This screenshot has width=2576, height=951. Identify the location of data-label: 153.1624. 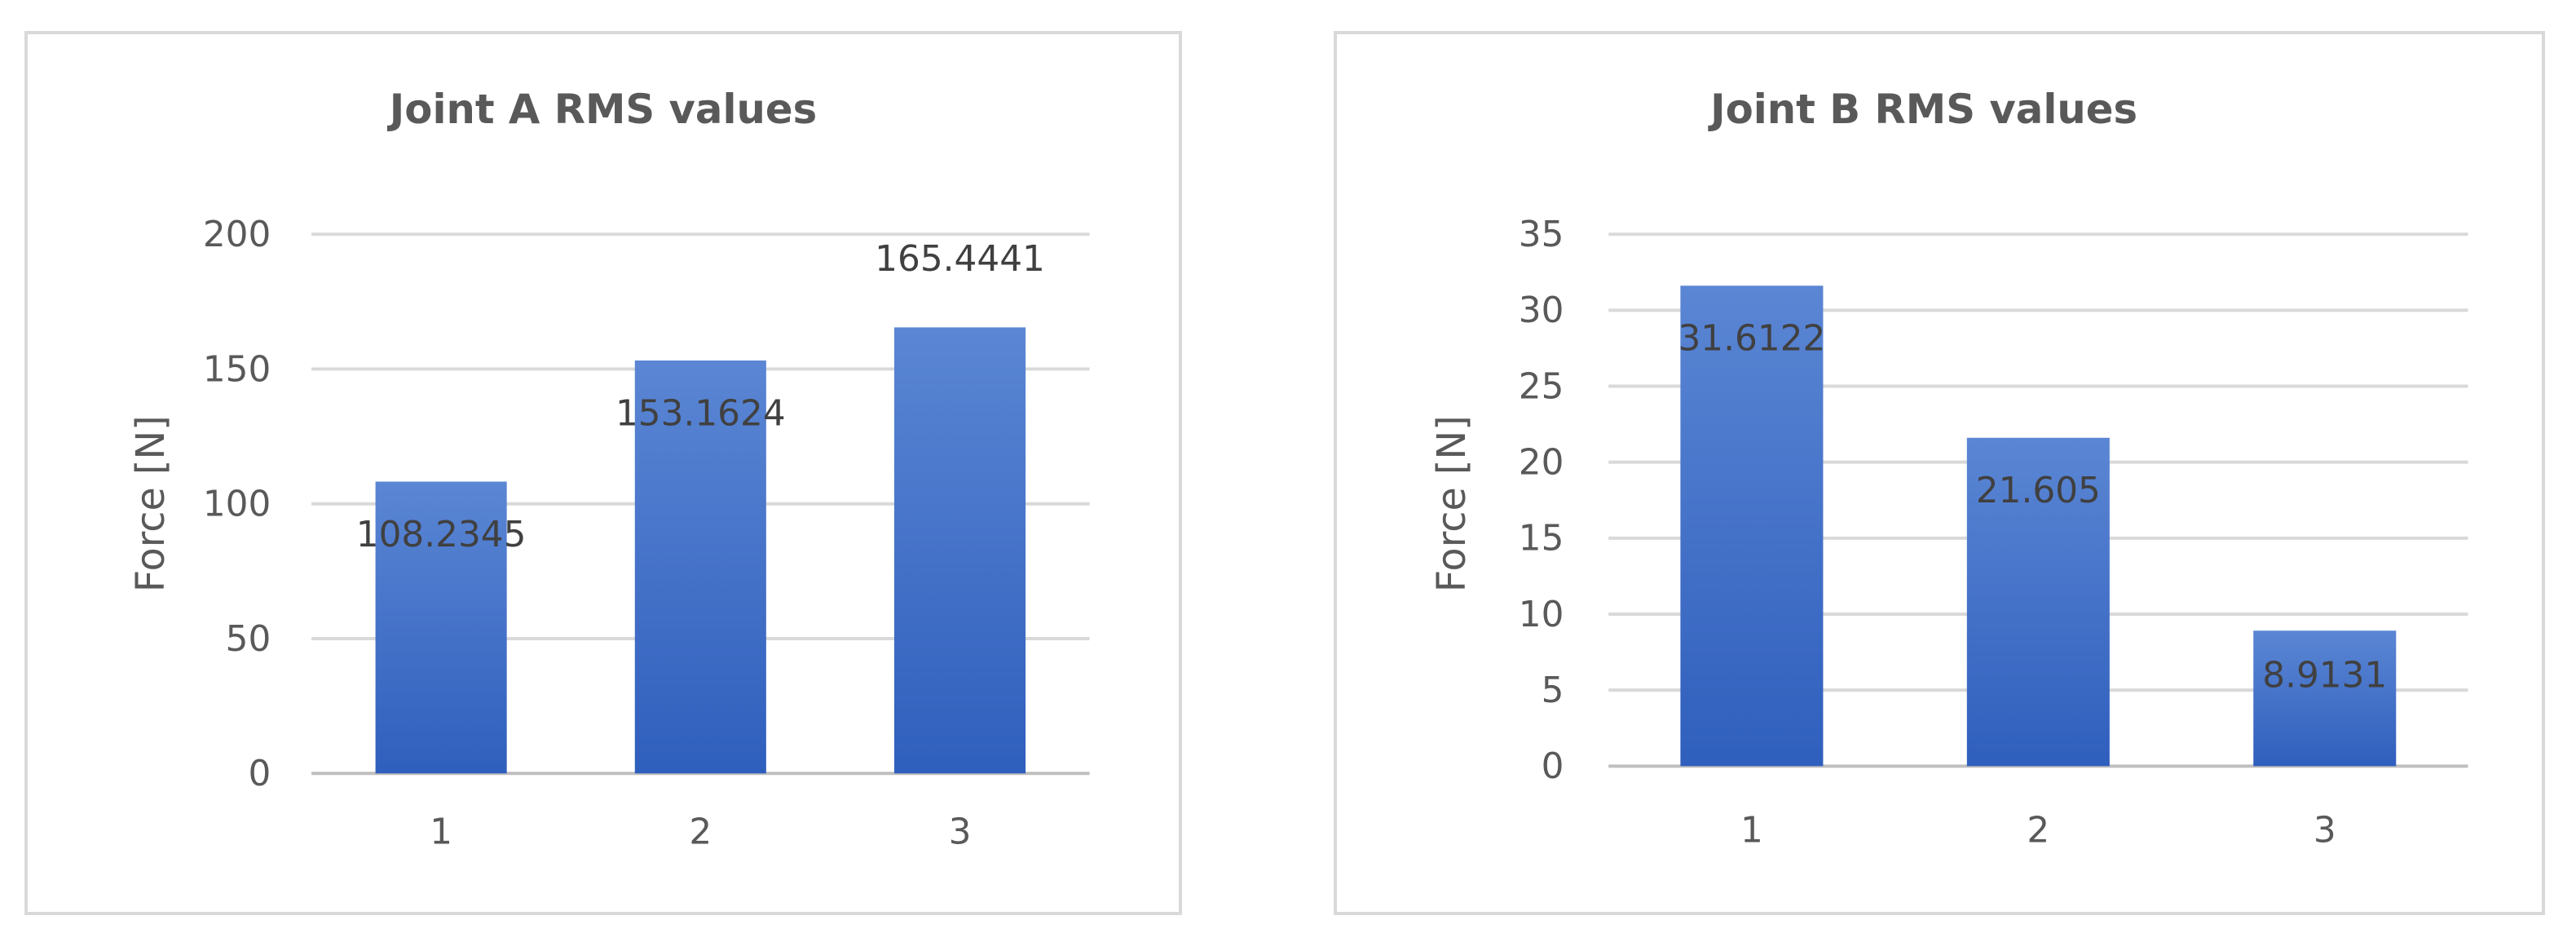
(700, 413).